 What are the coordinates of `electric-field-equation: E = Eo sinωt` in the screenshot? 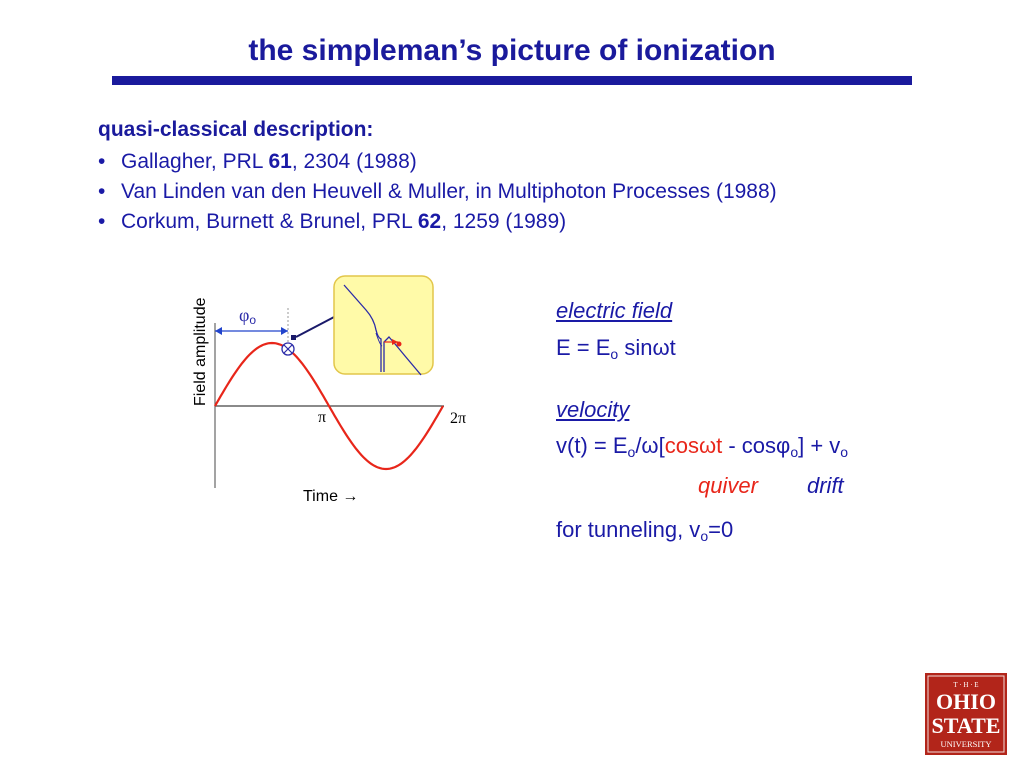 It's located at (616, 348).